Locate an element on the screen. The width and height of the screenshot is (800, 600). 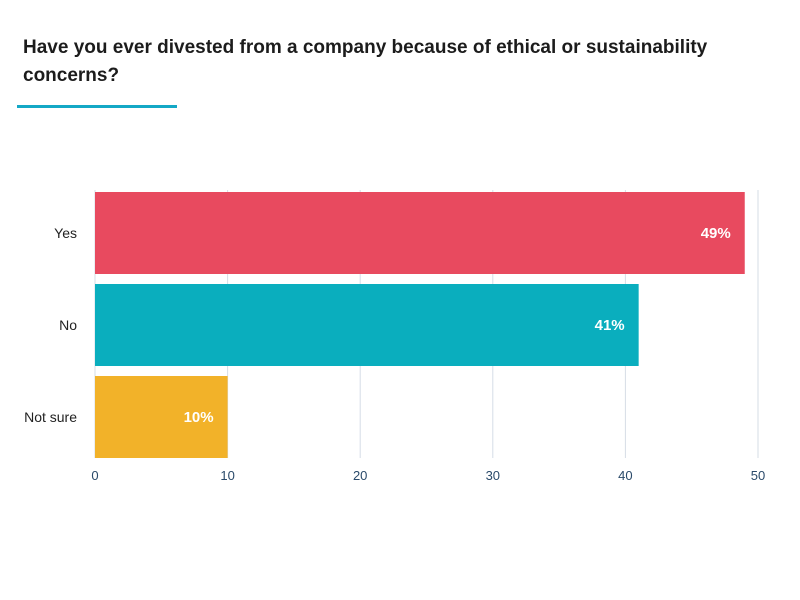
x-tick-label: 40 is located at coordinates (625, 475).